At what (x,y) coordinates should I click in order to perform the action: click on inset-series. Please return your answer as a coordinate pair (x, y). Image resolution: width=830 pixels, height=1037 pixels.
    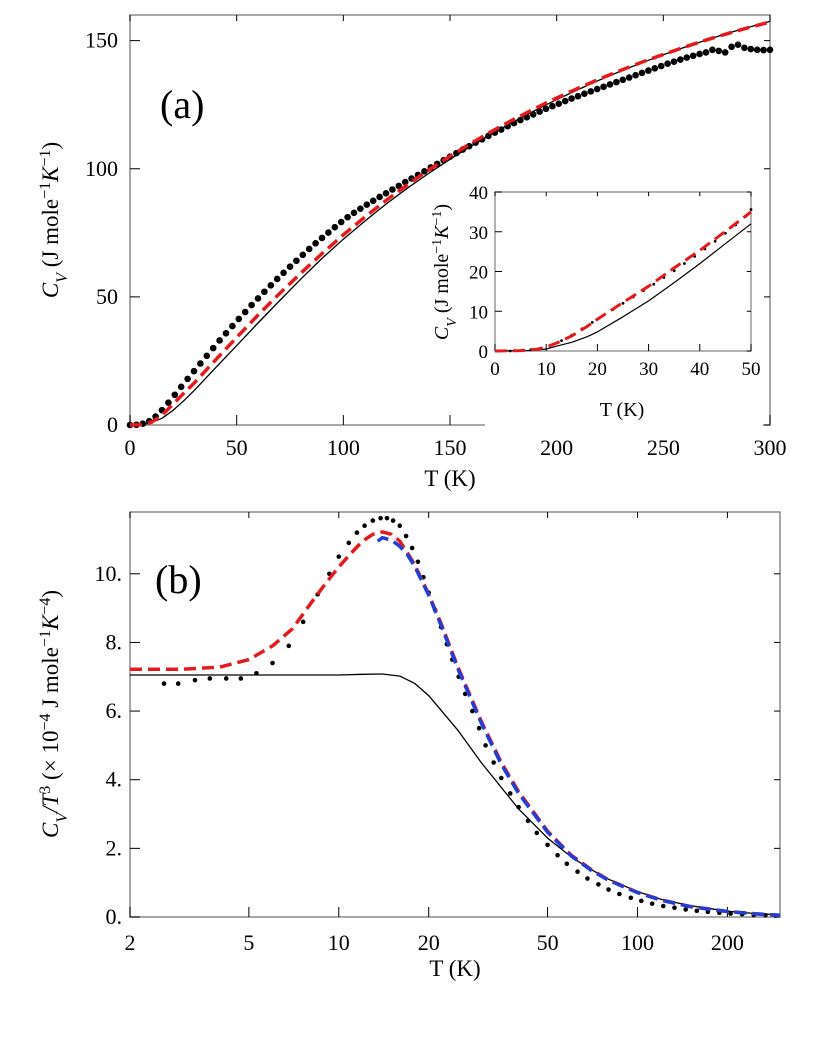
    Looking at the image, I should click on (623, 280).